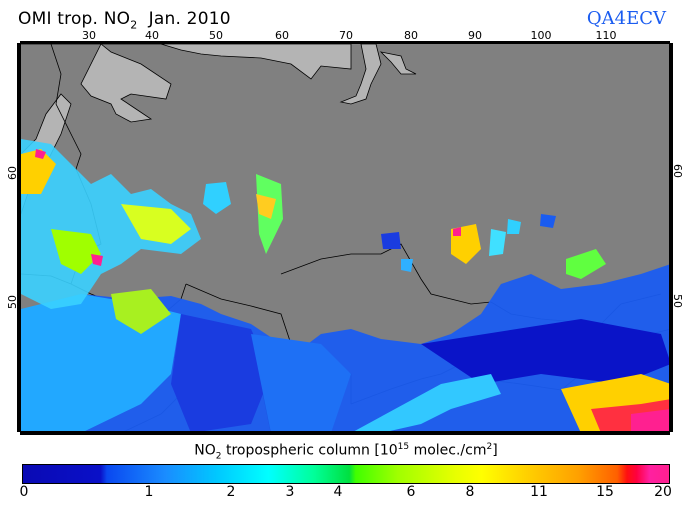 The width and height of the screenshot is (692, 507). What do you see at coordinates (338, 492) in the screenshot?
I see `colorbar-tick: 4` at bounding box center [338, 492].